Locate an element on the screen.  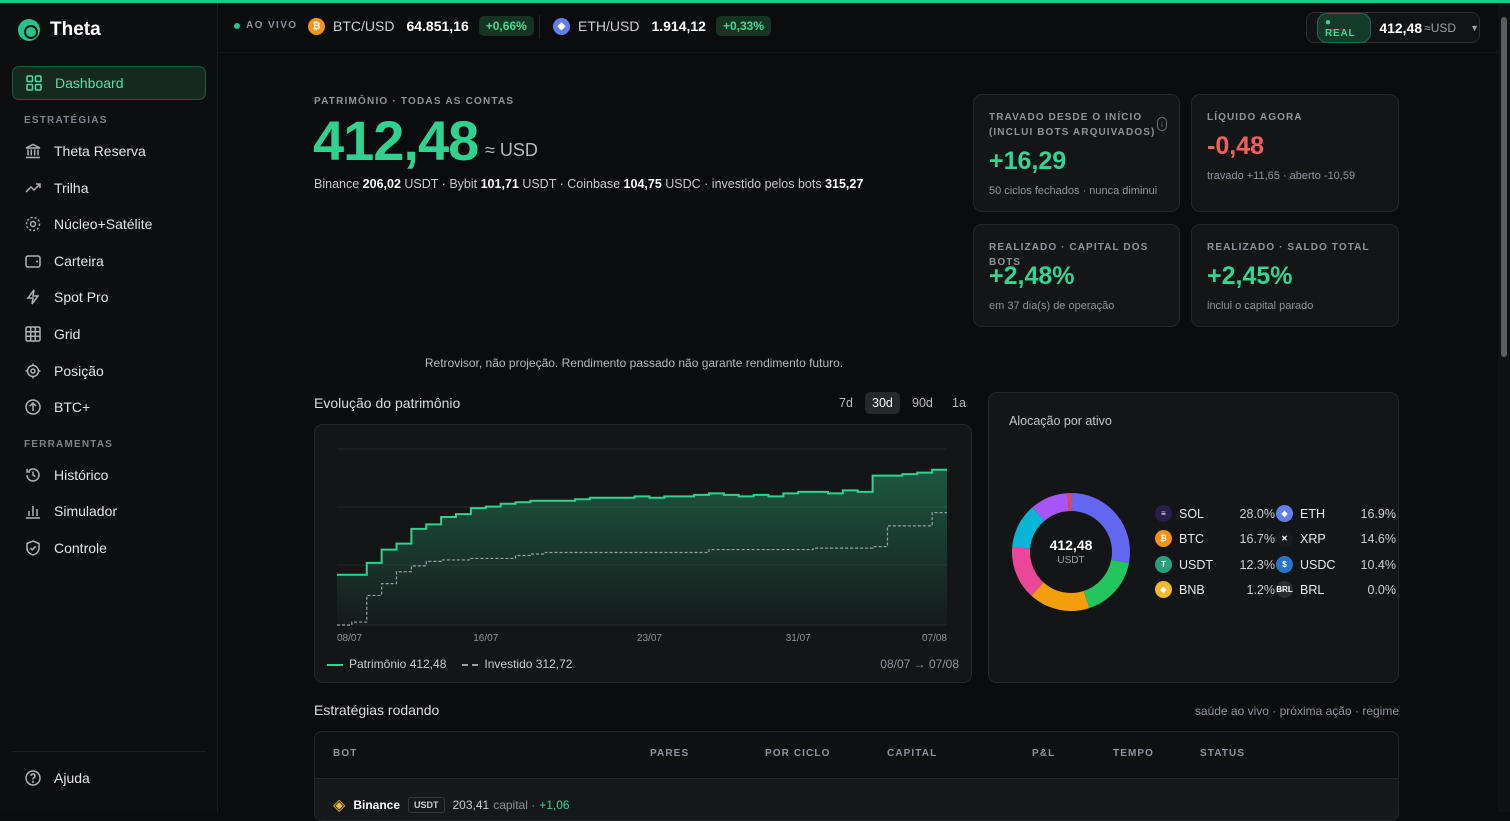
asset-percent: 10.4% is located at coordinates (1378, 564).